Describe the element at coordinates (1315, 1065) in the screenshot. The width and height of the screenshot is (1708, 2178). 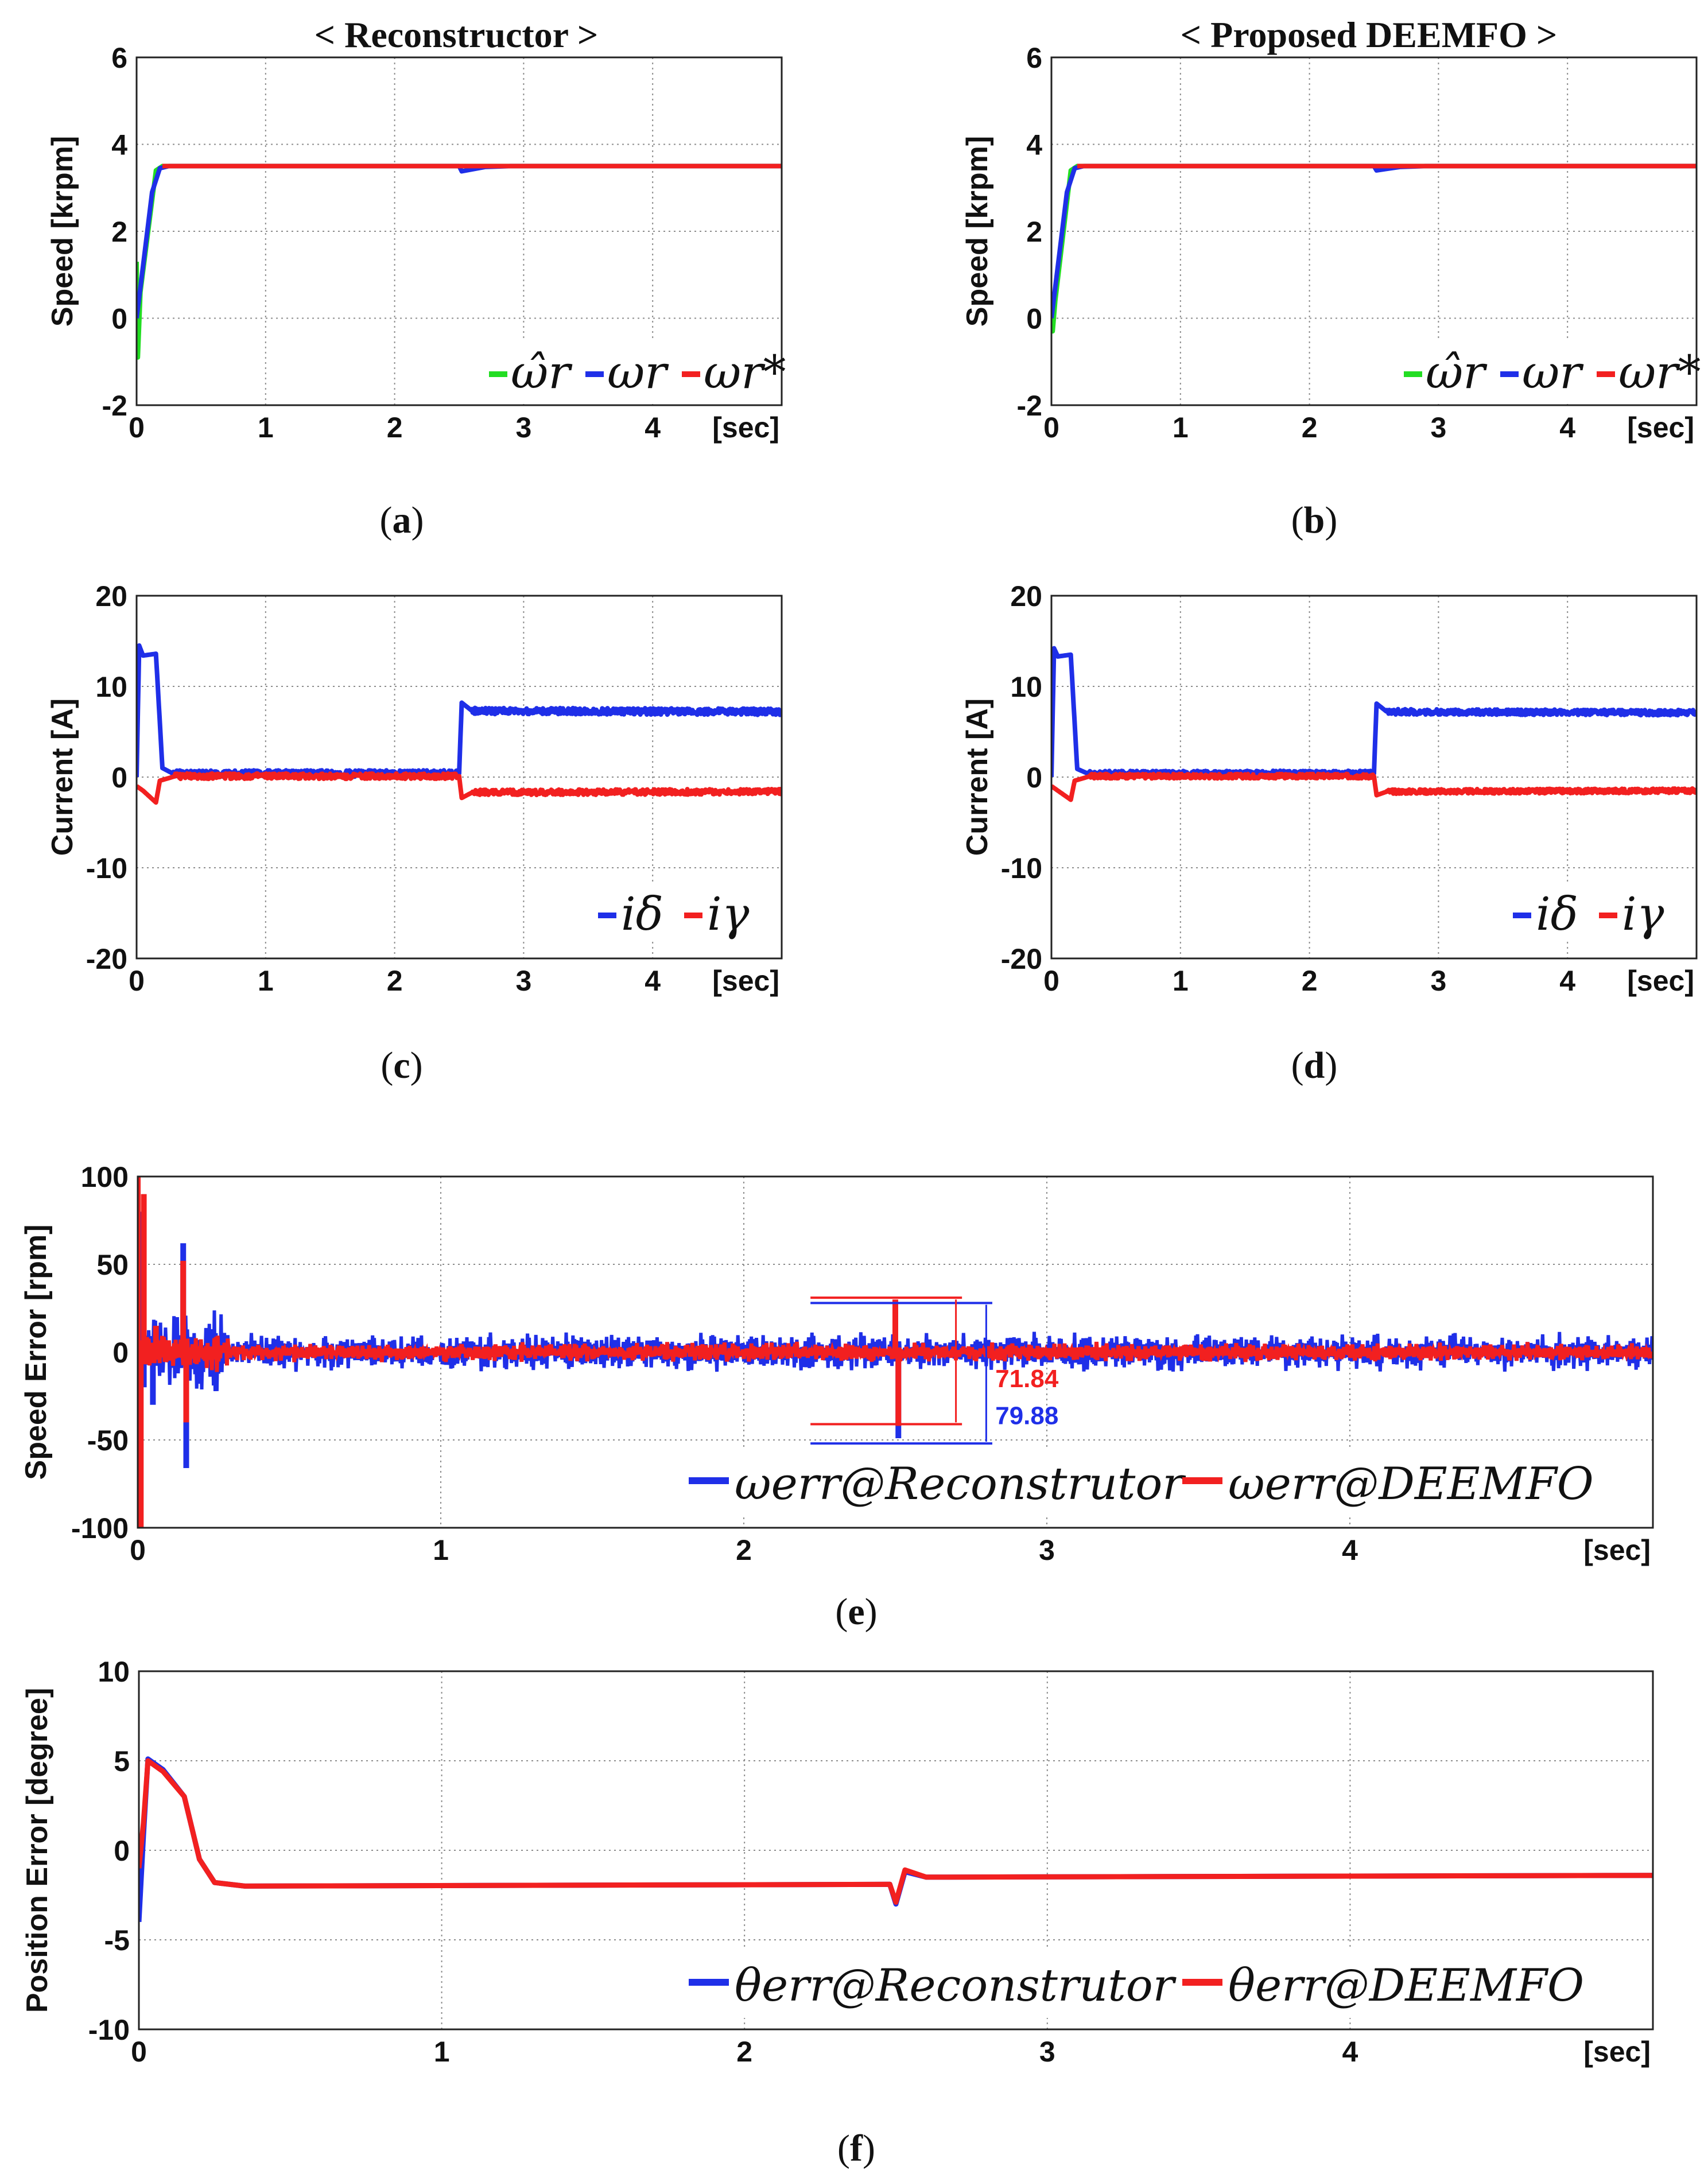
I see `panel-label-d: (d)` at that location.